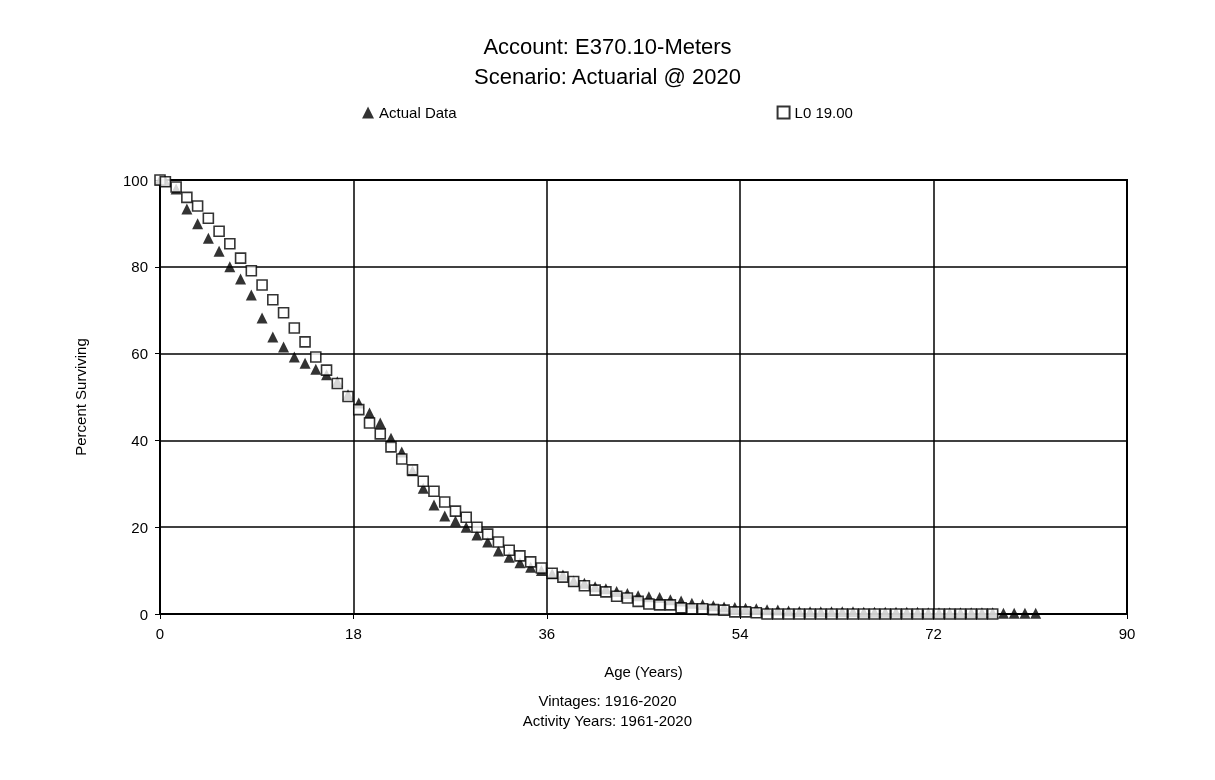 The width and height of the screenshot is (1215, 780). What do you see at coordinates (823, 112) in the screenshot?
I see `legend-label: L0 19.00` at bounding box center [823, 112].